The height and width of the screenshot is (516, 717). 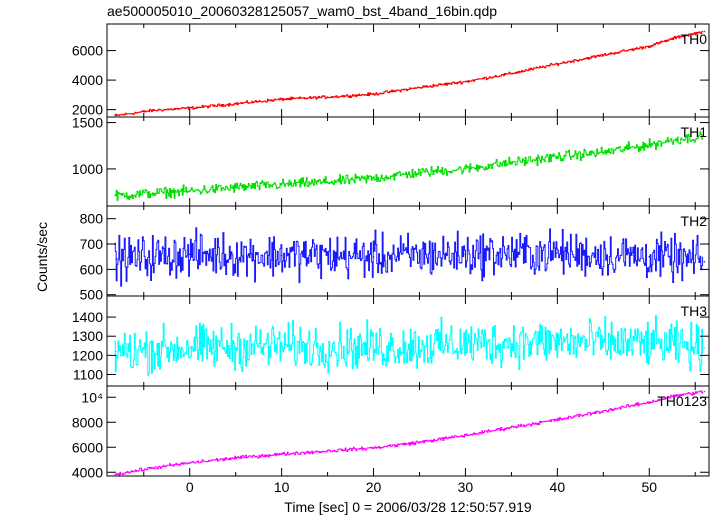 What do you see at coordinates (374, 487) in the screenshot?
I see `x-tick-label: 20` at bounding box center [374, 487].